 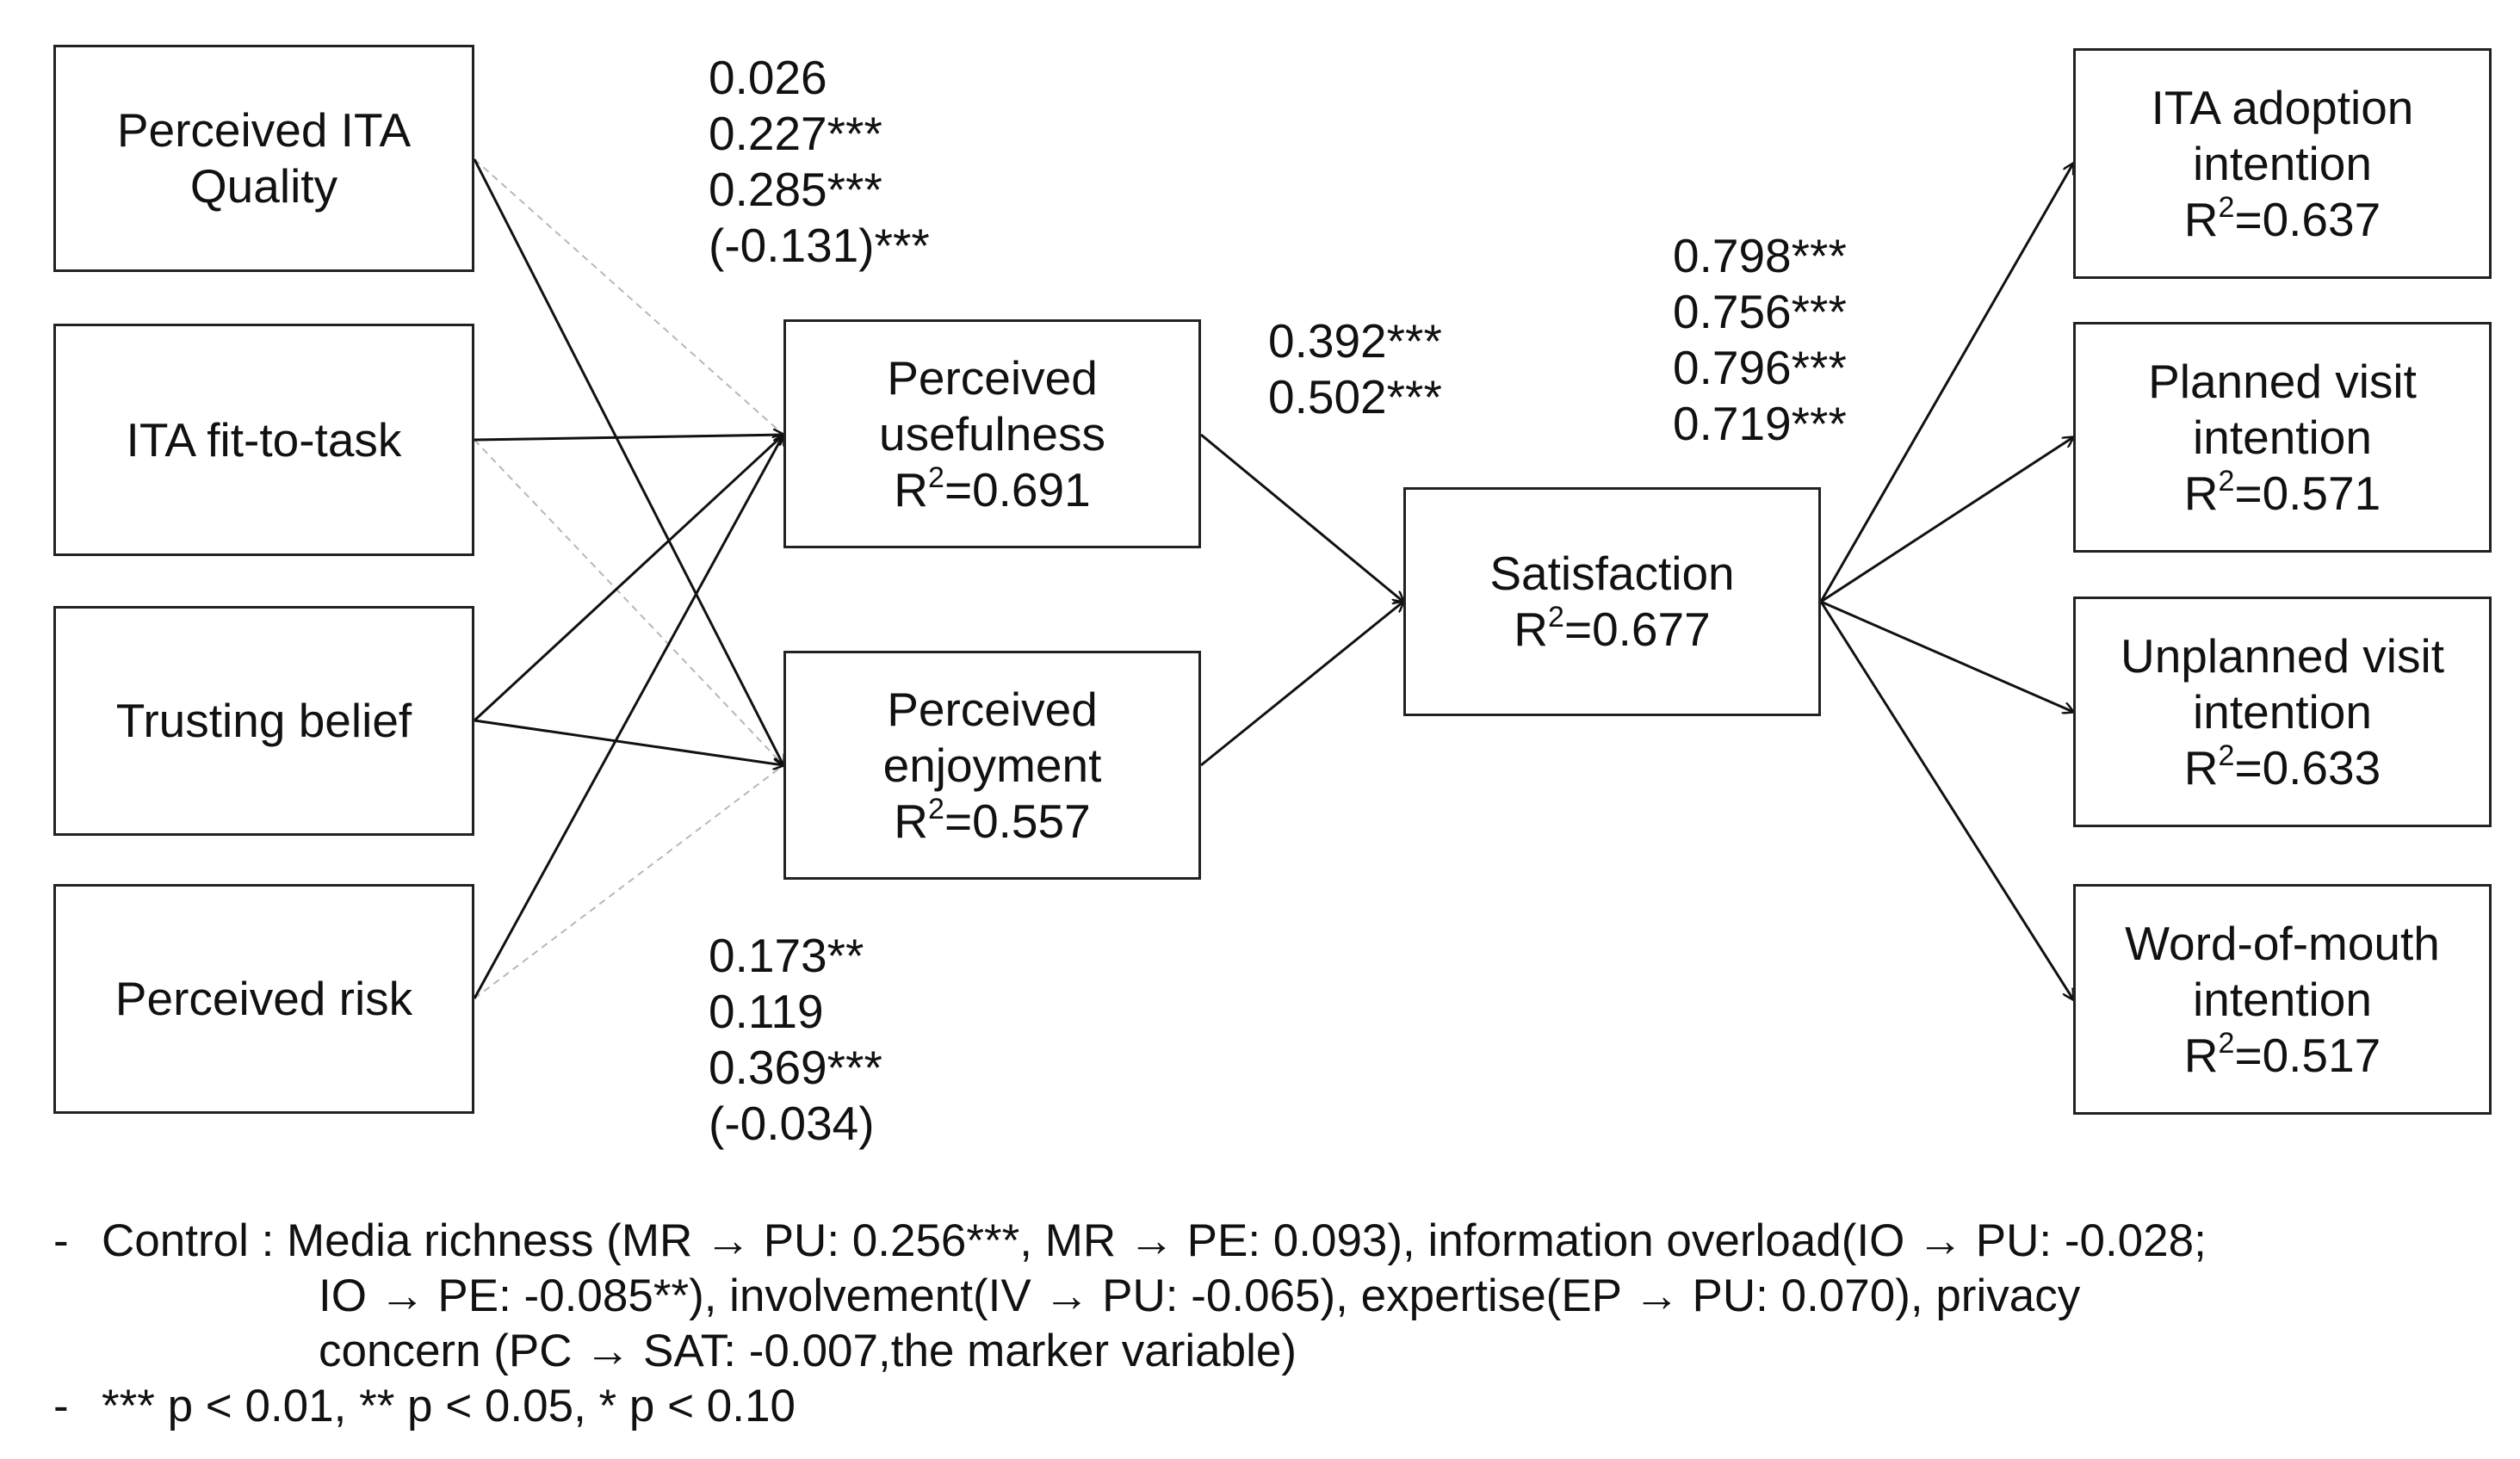 I want to click on path-coefficient: 0.119, so click(x=766, y=1011).